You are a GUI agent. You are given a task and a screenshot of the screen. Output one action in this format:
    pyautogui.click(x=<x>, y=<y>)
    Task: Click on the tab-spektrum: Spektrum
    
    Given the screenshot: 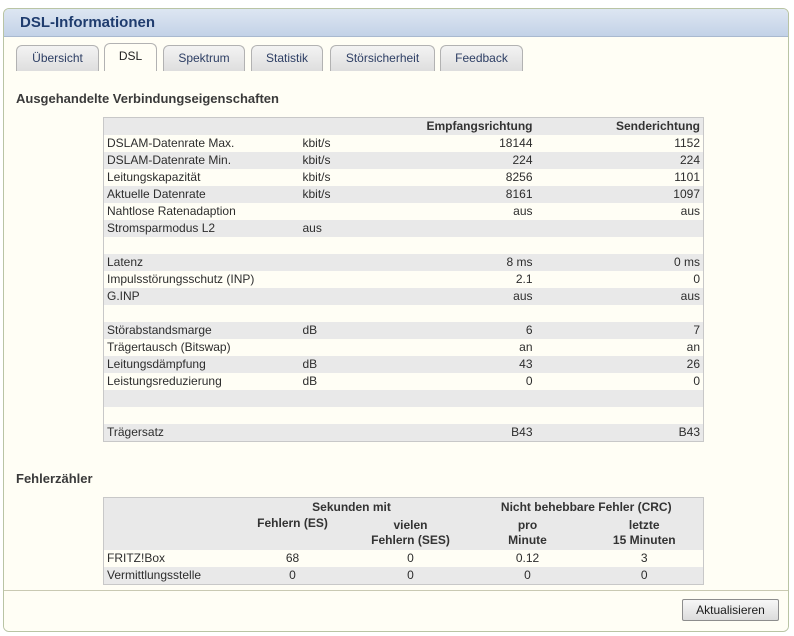 What is the action you would take?
    pyautogui.click(x=204, y=58)
    